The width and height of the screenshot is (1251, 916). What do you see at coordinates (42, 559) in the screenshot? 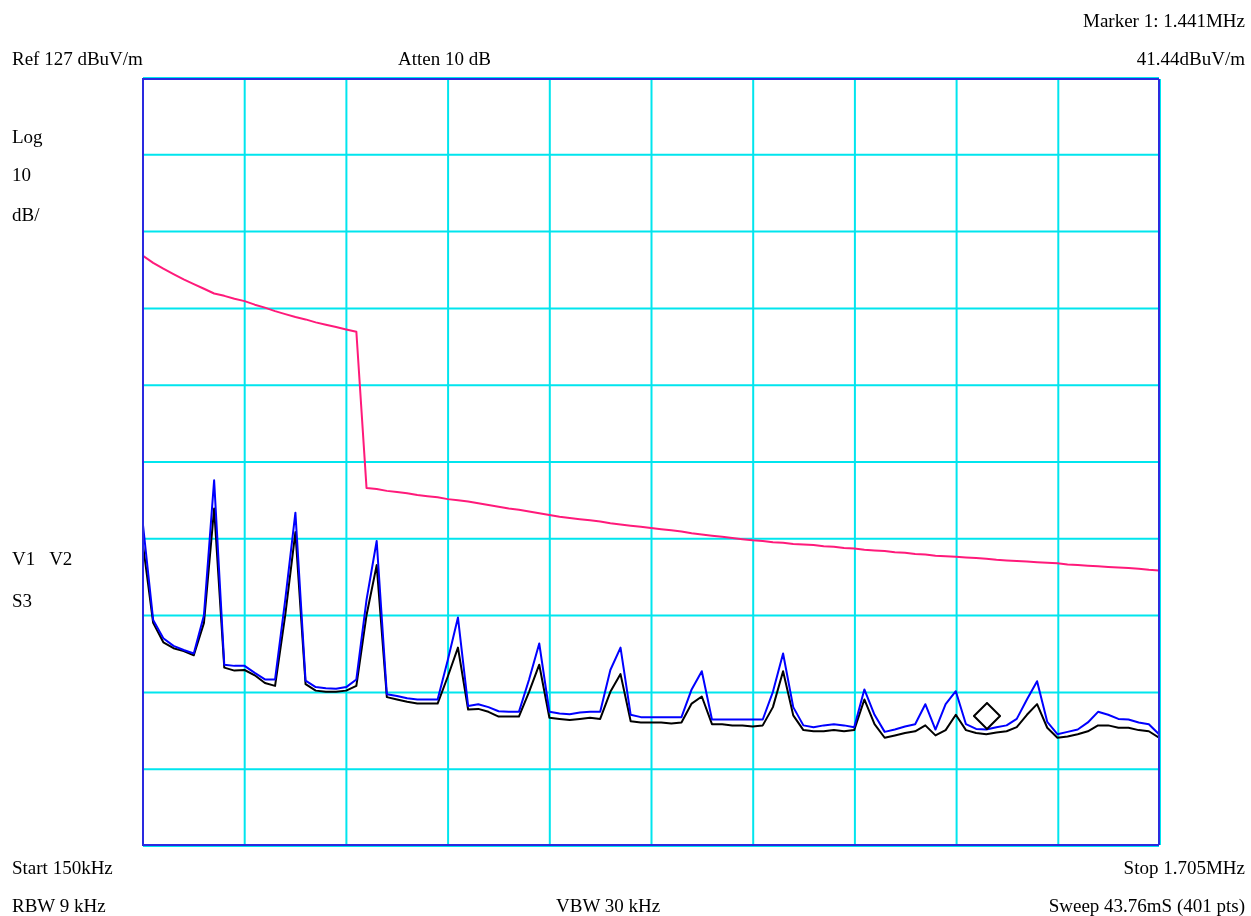
I see `text: V1 V2` at bounding box center [42, 559].